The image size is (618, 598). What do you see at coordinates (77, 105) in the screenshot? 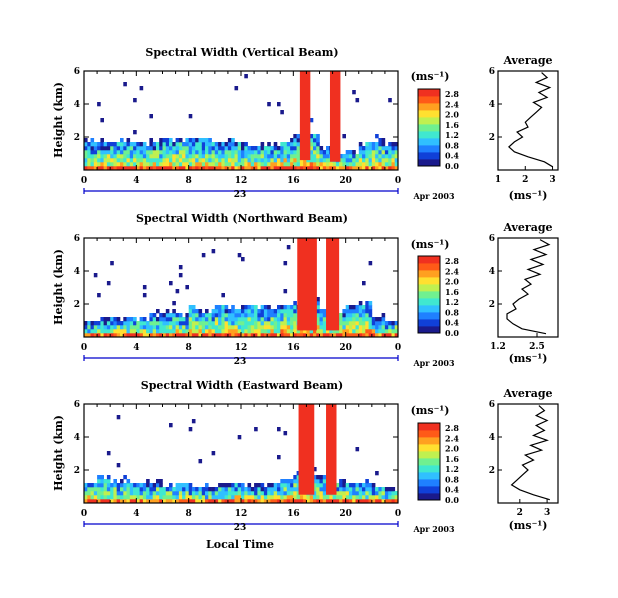
I see `y-tick-label: 4` at bounding box center [77, 105].